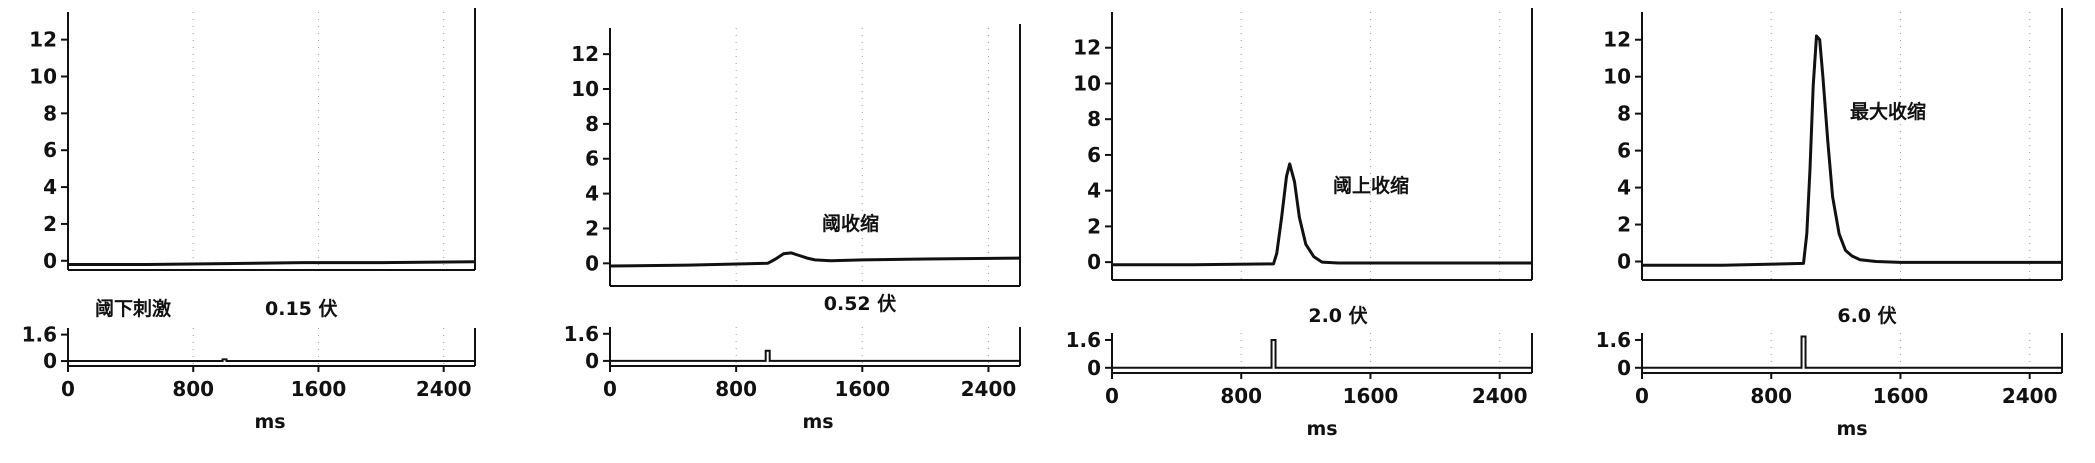  I want to click on contraction-annotation: 最大收缩, so click(1888, 111).